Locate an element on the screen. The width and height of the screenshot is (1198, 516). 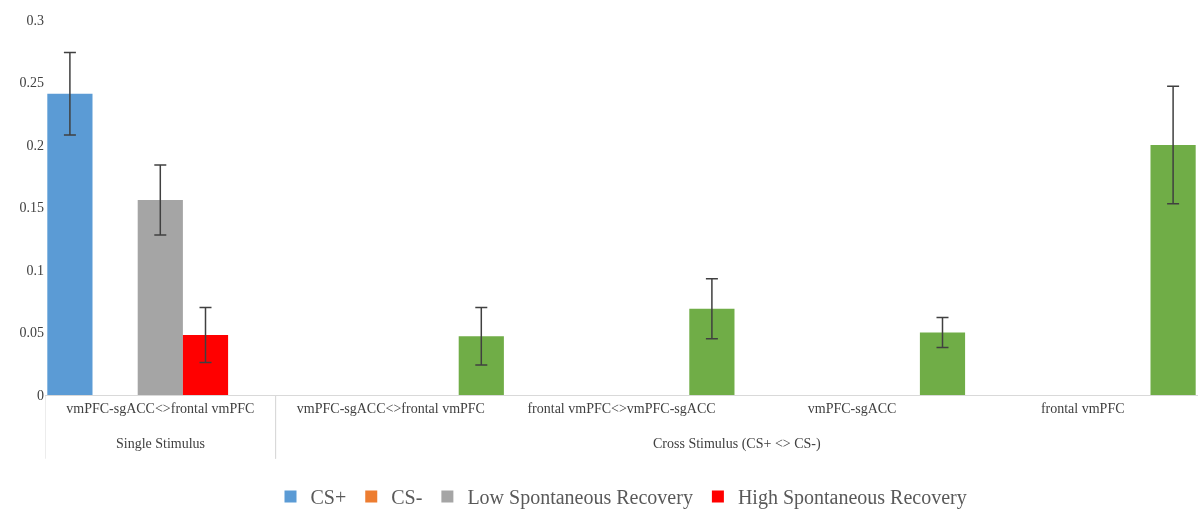
y-tick-label: 0.3 is located at coordinates (35, 20).